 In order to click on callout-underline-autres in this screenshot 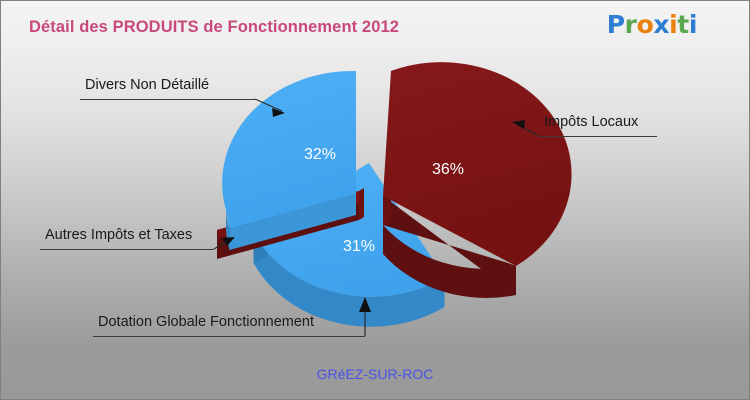, I will do `click(127, 249)`.